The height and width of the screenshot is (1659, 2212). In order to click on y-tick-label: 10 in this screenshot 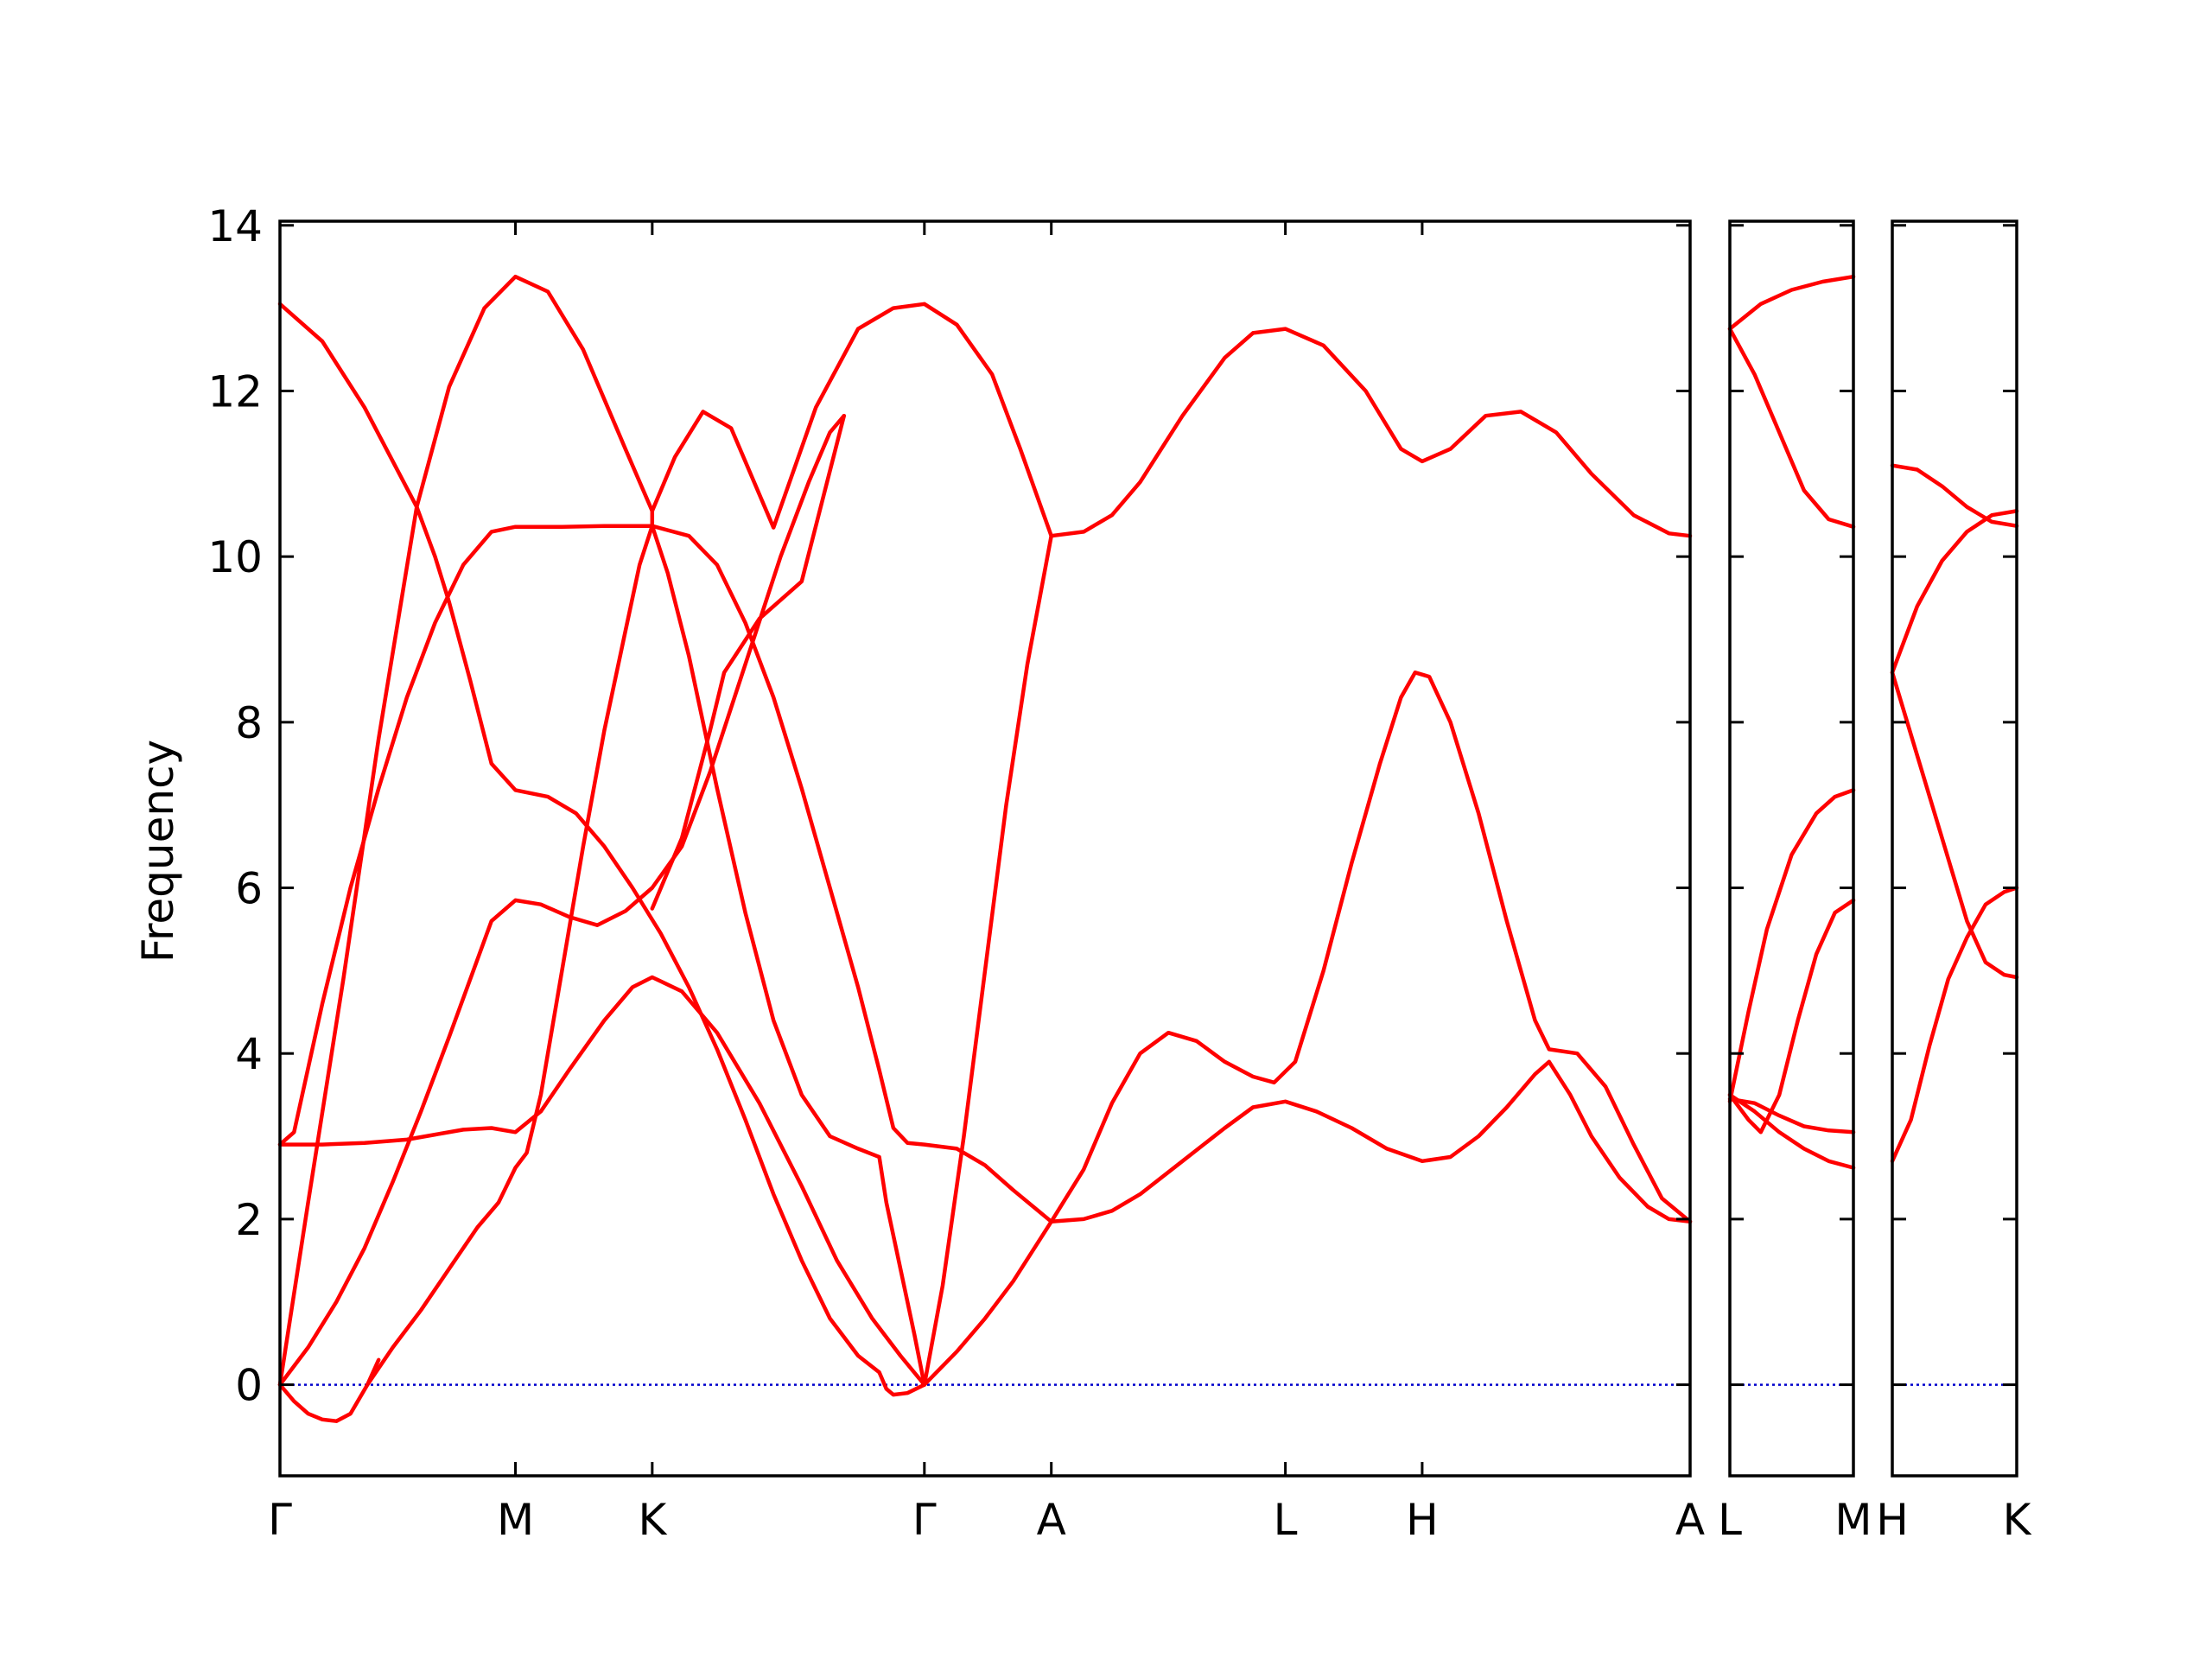, I will do `click(235, 557)`.